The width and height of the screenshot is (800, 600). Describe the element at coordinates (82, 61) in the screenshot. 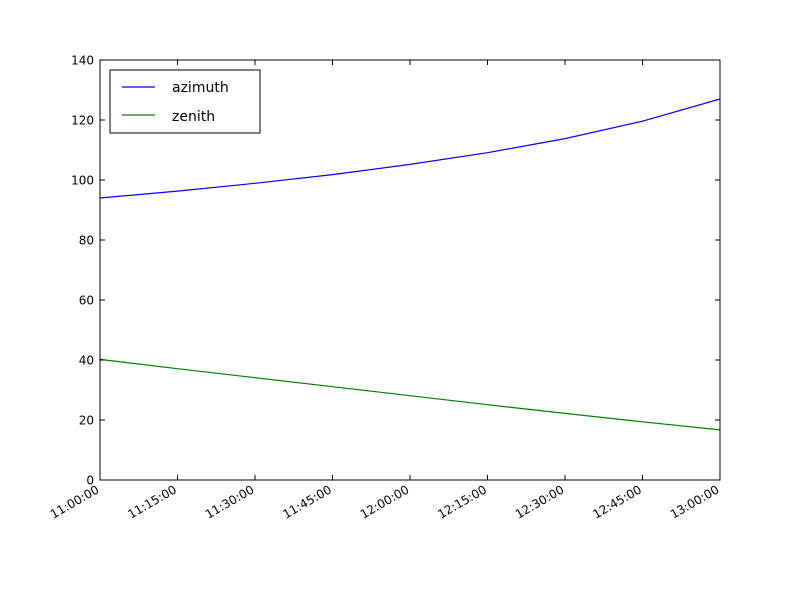

I see `y-tick-label: 140` at that location.